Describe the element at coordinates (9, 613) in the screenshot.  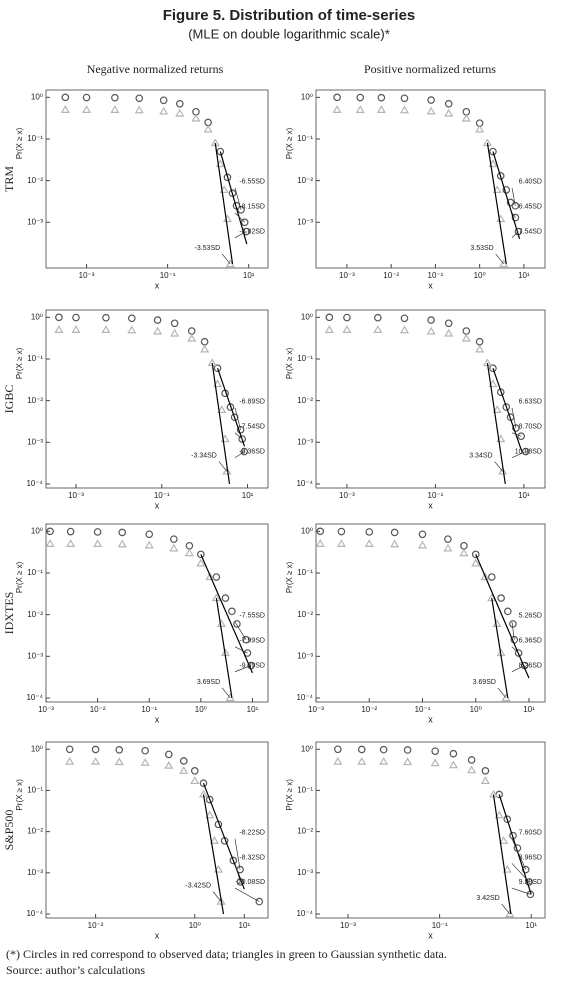
I see `row-label: IDXTES` at that location.